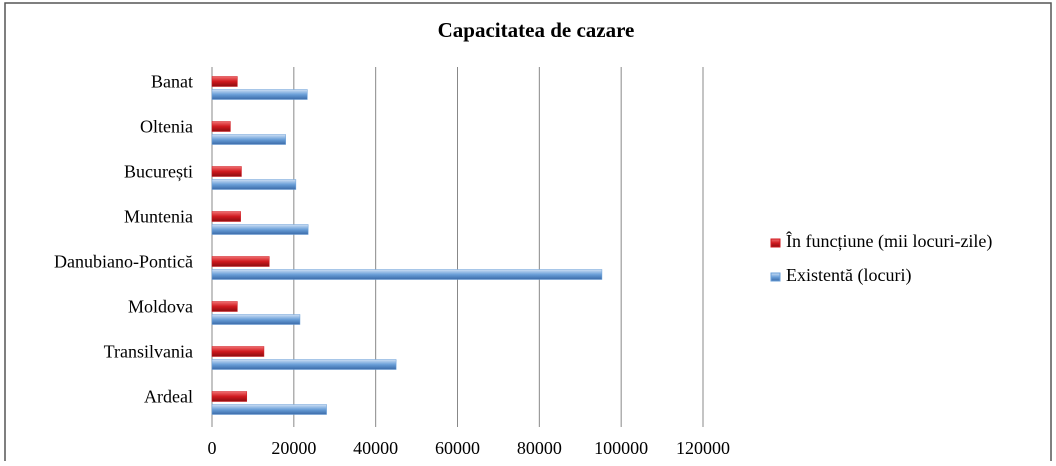  Describe the element at coordinates (166, 127) in the screenshot. I see `y-tick-label: Oltenia` at that location.